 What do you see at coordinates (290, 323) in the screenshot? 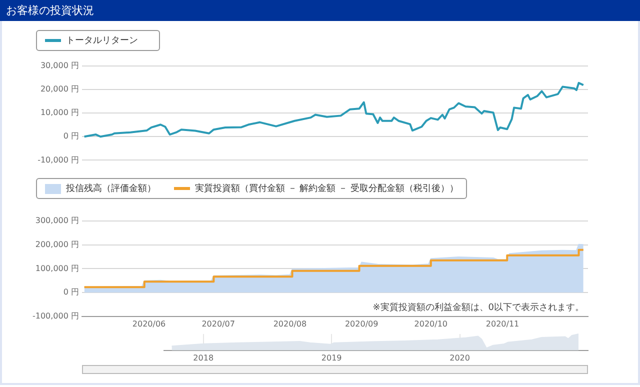
I see `x-tick-label: 2020/08` at bounding box center [290, 323].